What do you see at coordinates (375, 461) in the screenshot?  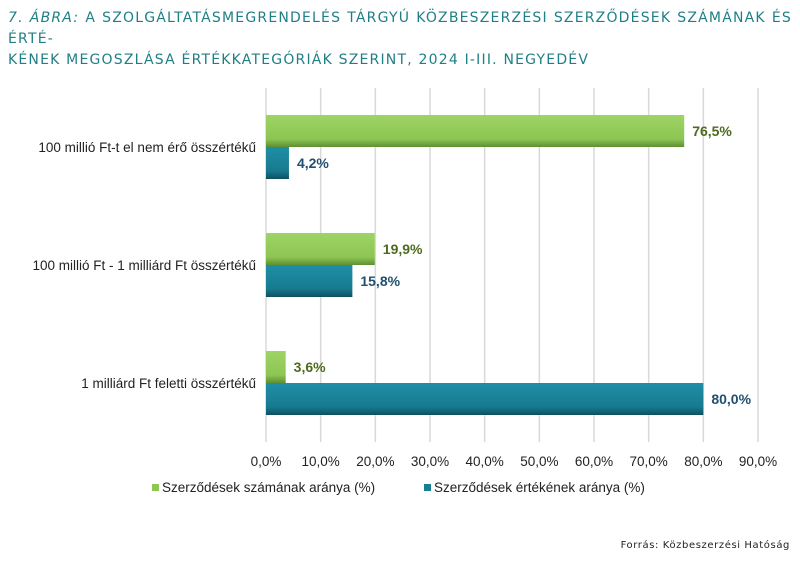 I see `x-tick-label: 20,0%` at bounding box center [375, 461].